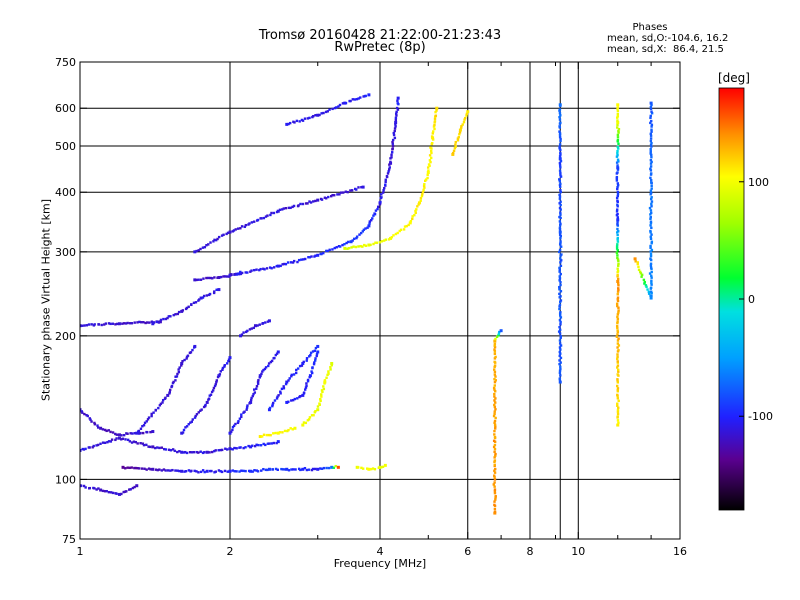 The width and height of the screenshot is (800, 600). Describe the element at coordinates (65, 336) in the screenshot. I see `y-tick-label: 200` at that location.